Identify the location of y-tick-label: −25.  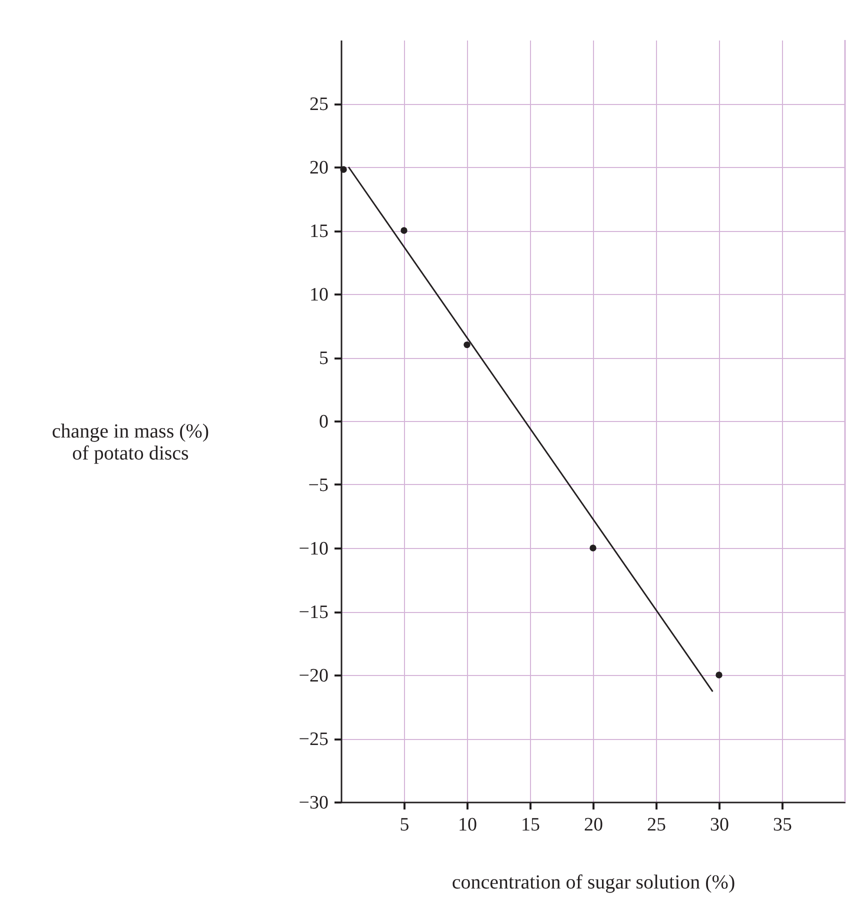
(313, 739).